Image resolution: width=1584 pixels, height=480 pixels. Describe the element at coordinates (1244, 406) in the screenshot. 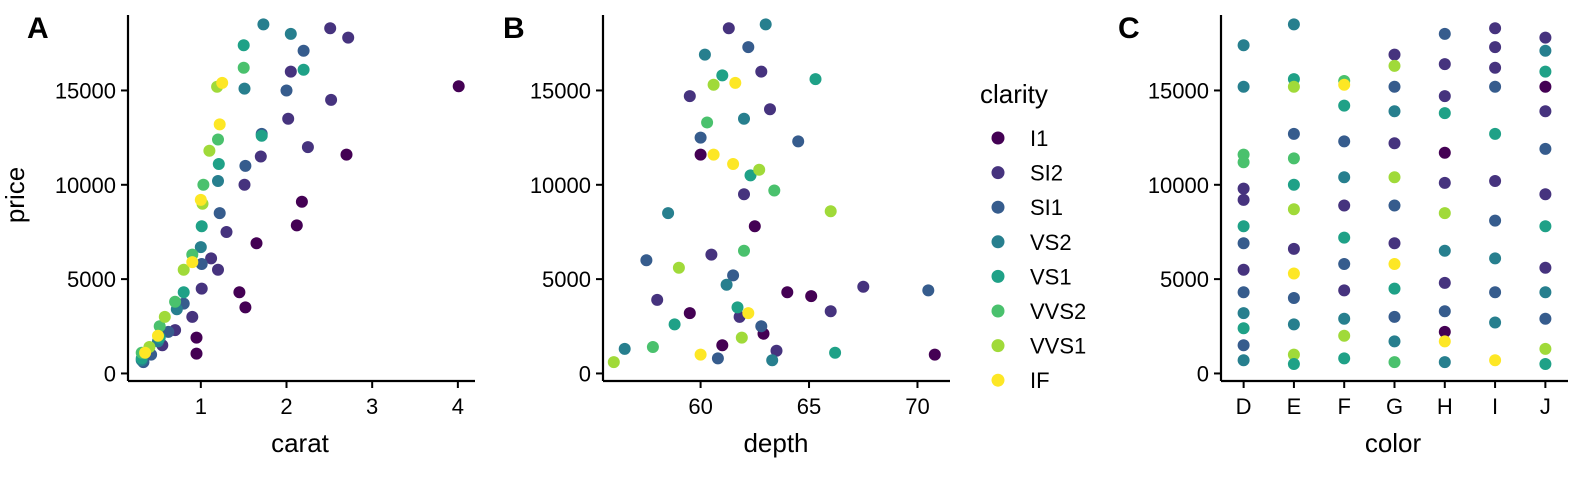

I see `x-tick-label: D` at that location.